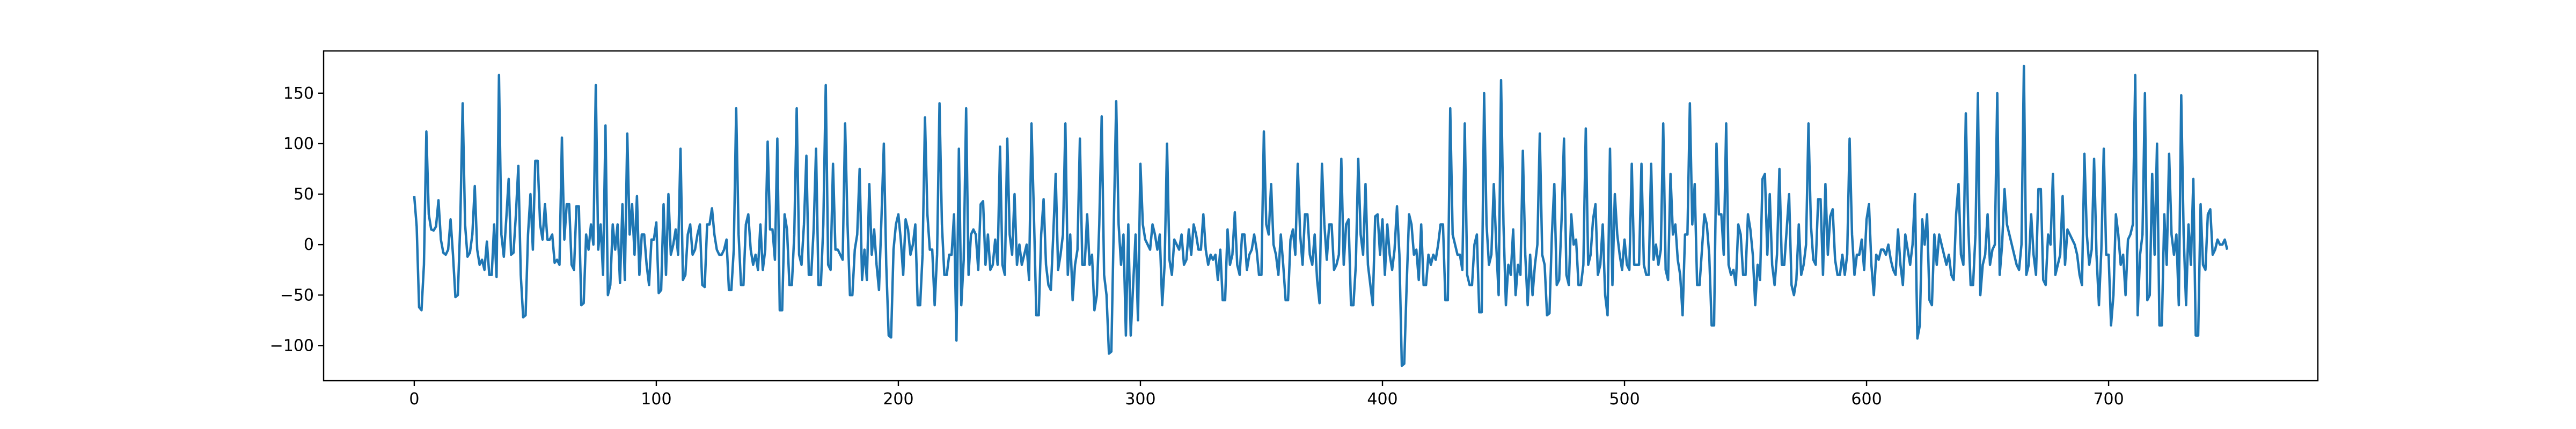 This screenshot has width=2576, height=429. Describe the element at coordinates (292, 345) in the screenshot. I see `y-tick-label: −100` at that location.